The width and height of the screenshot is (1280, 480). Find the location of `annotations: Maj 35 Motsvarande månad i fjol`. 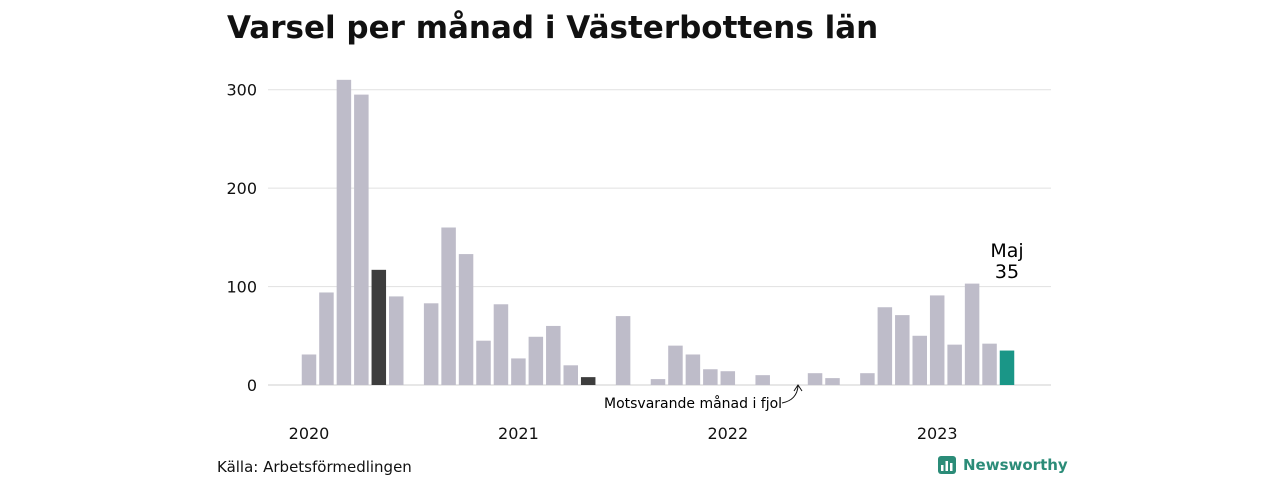

annotations: Maj 35 Motsvarande månad i fjol is located at coordinates (814, 326).